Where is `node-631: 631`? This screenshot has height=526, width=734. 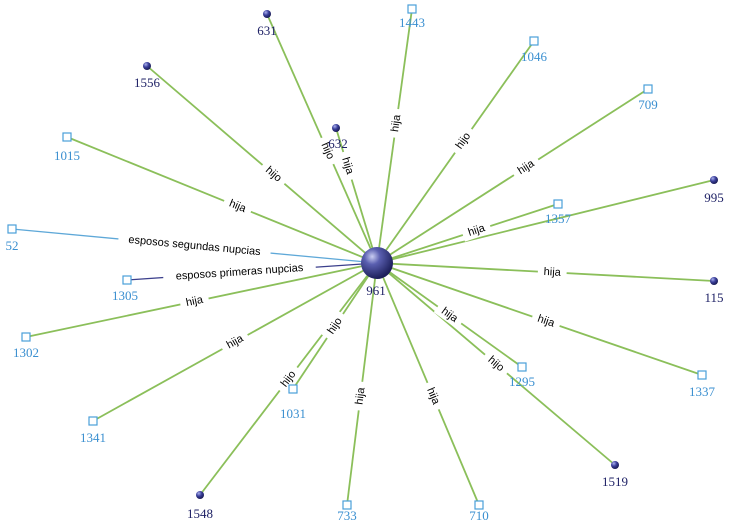 node-631: 631 is located at coordinates (267, 24).